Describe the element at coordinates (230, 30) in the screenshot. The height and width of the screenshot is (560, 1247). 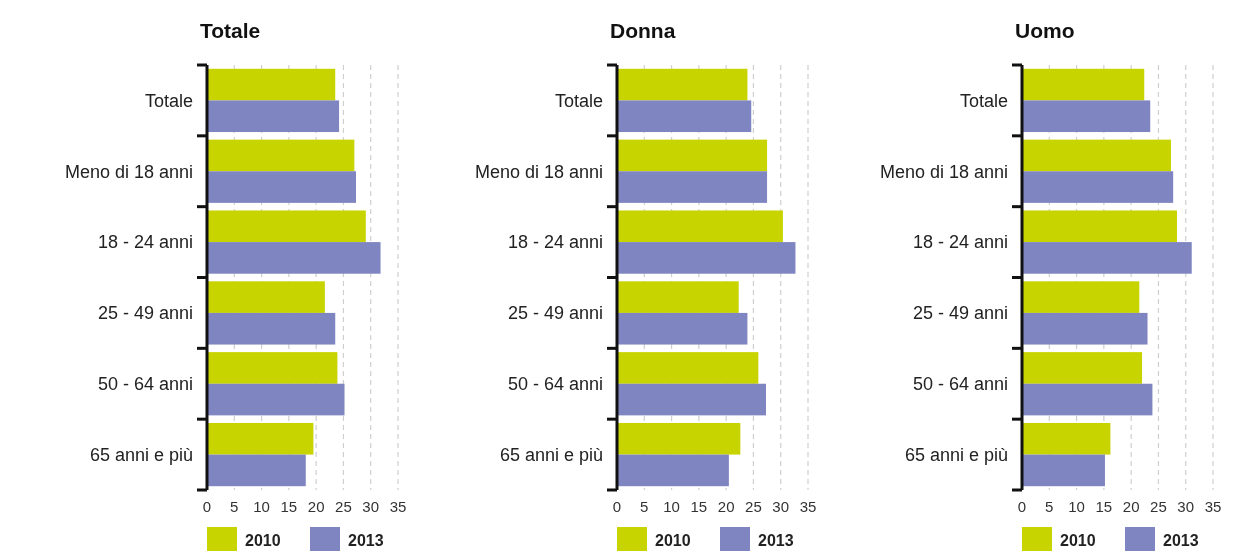
I see `chart-title: Totale` at that location.